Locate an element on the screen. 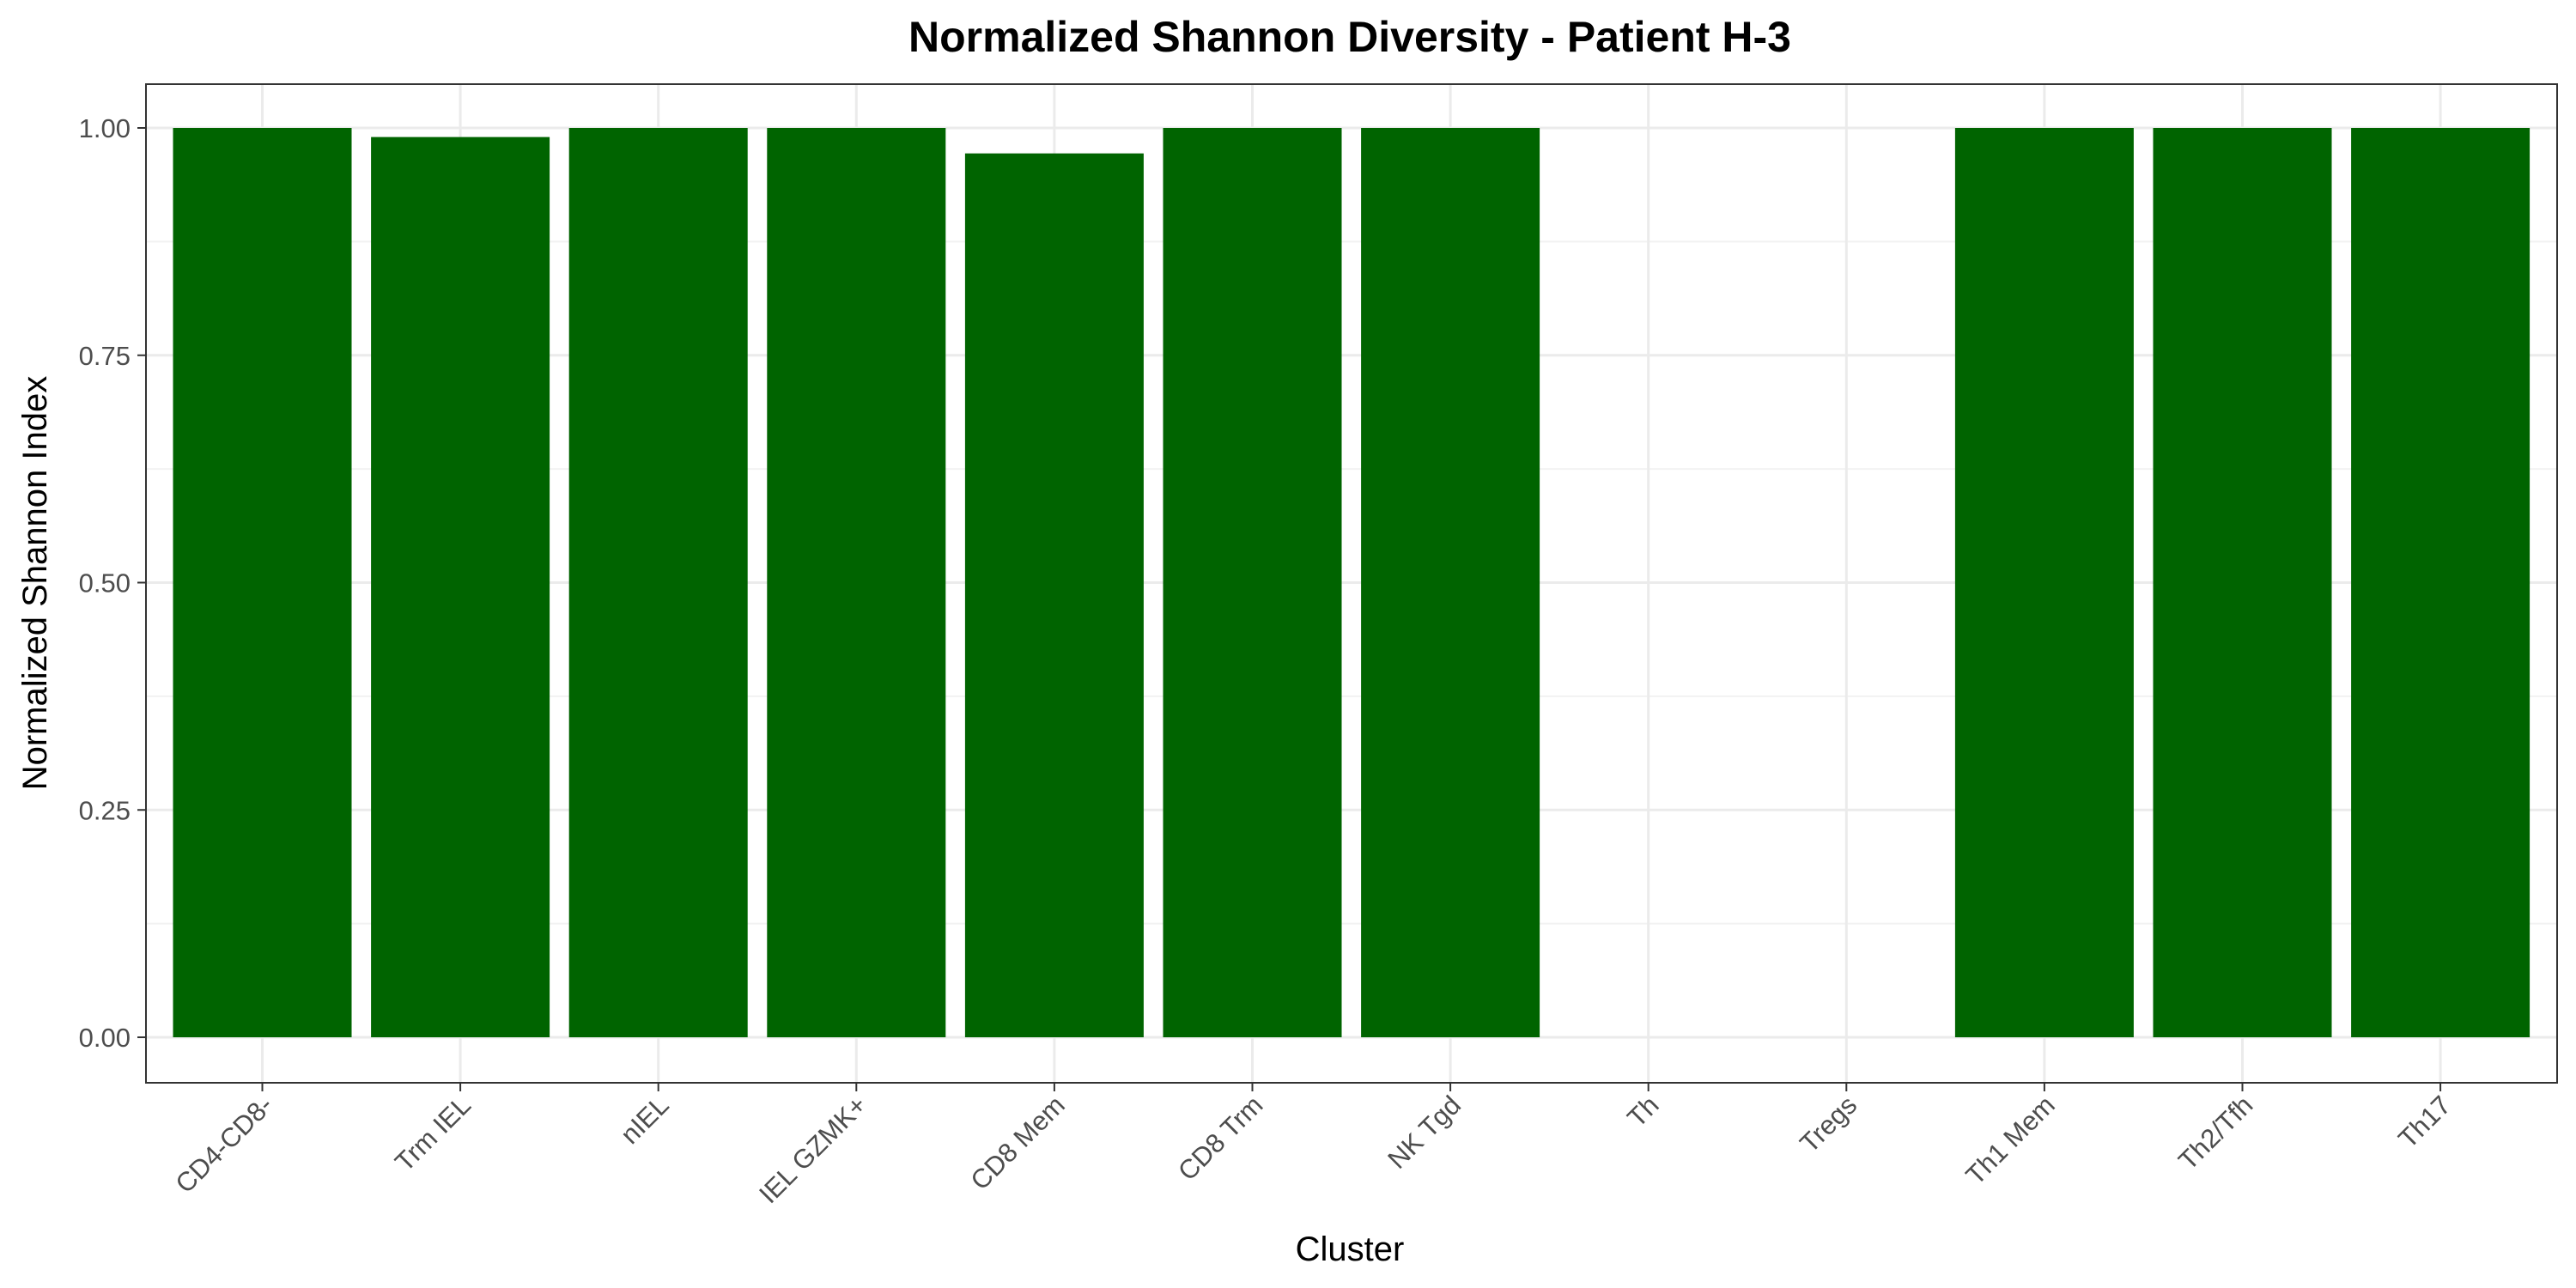 Image resolution: width=2576 pixels, height=1288 pixels. x-axis-title: Cluster is located at coordinates (1350, 1249).